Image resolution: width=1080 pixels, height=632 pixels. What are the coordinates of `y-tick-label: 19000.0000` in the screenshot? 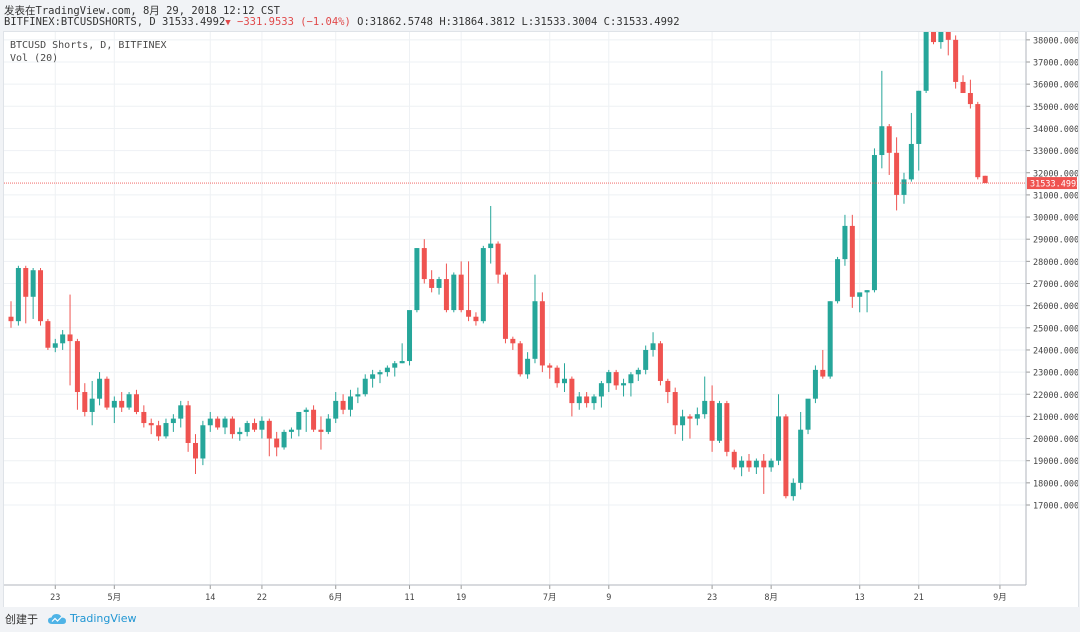 It's located at (1055, 462).